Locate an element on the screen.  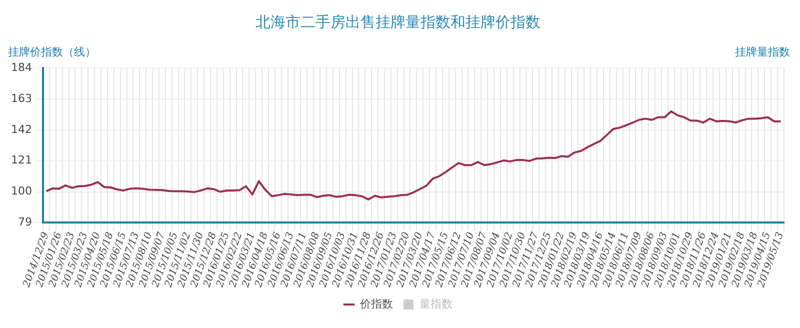
y-tick-label: 121 is located at coordinates (21, 160).